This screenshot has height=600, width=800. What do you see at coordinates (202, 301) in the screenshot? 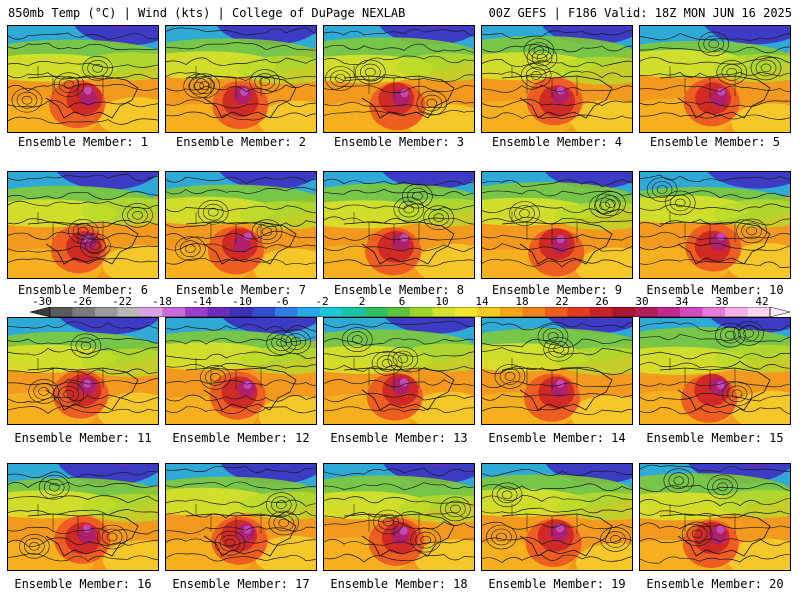
I see `colorbar-tick-label: -14` at bounding box center [202, 301].